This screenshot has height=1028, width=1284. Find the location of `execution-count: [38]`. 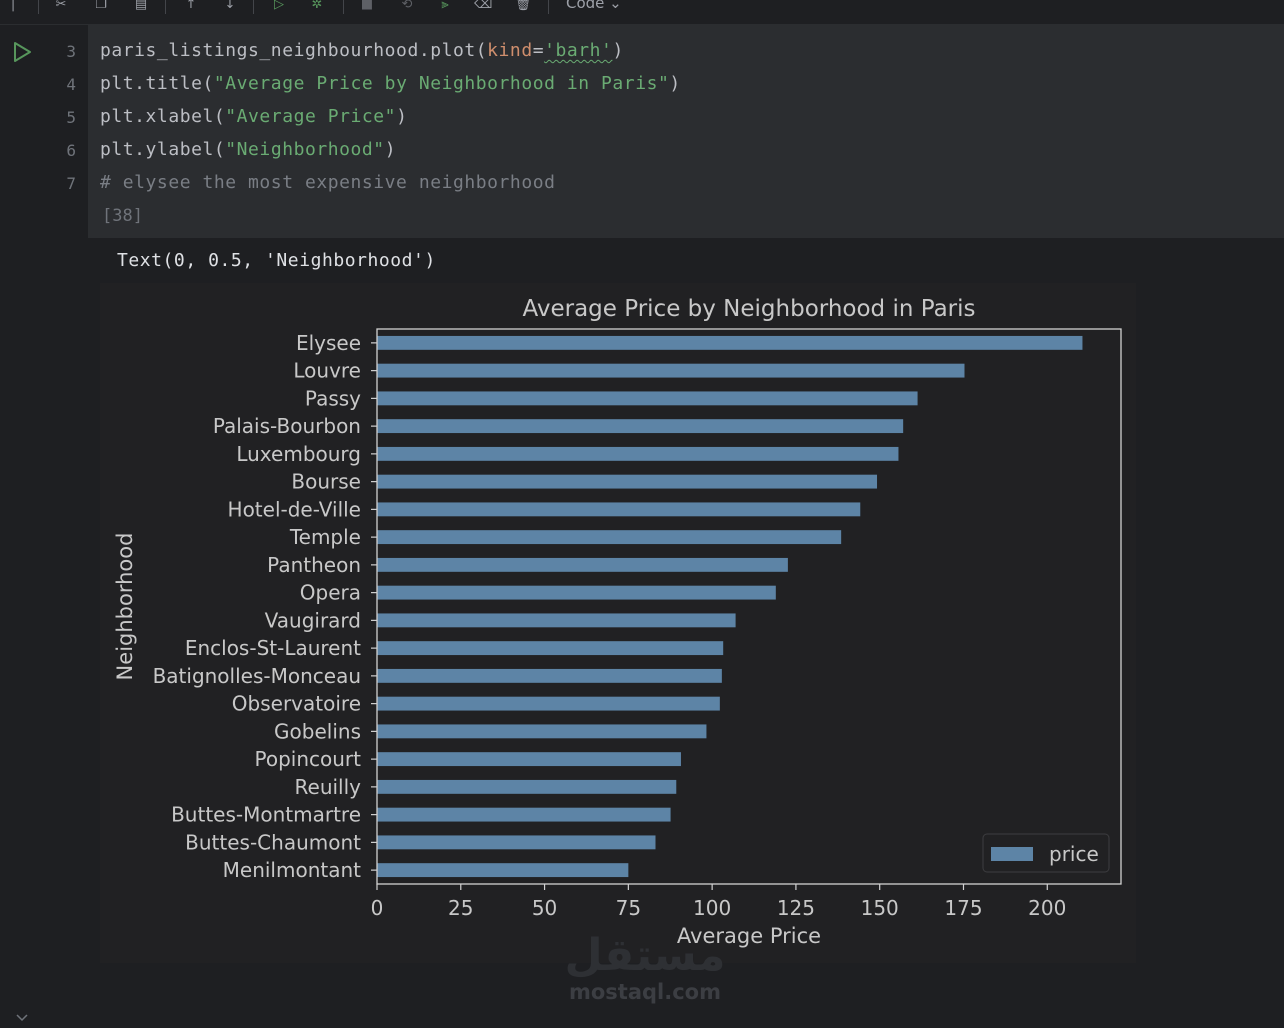

execution-count: [38] is located at coordinates (122, 216).